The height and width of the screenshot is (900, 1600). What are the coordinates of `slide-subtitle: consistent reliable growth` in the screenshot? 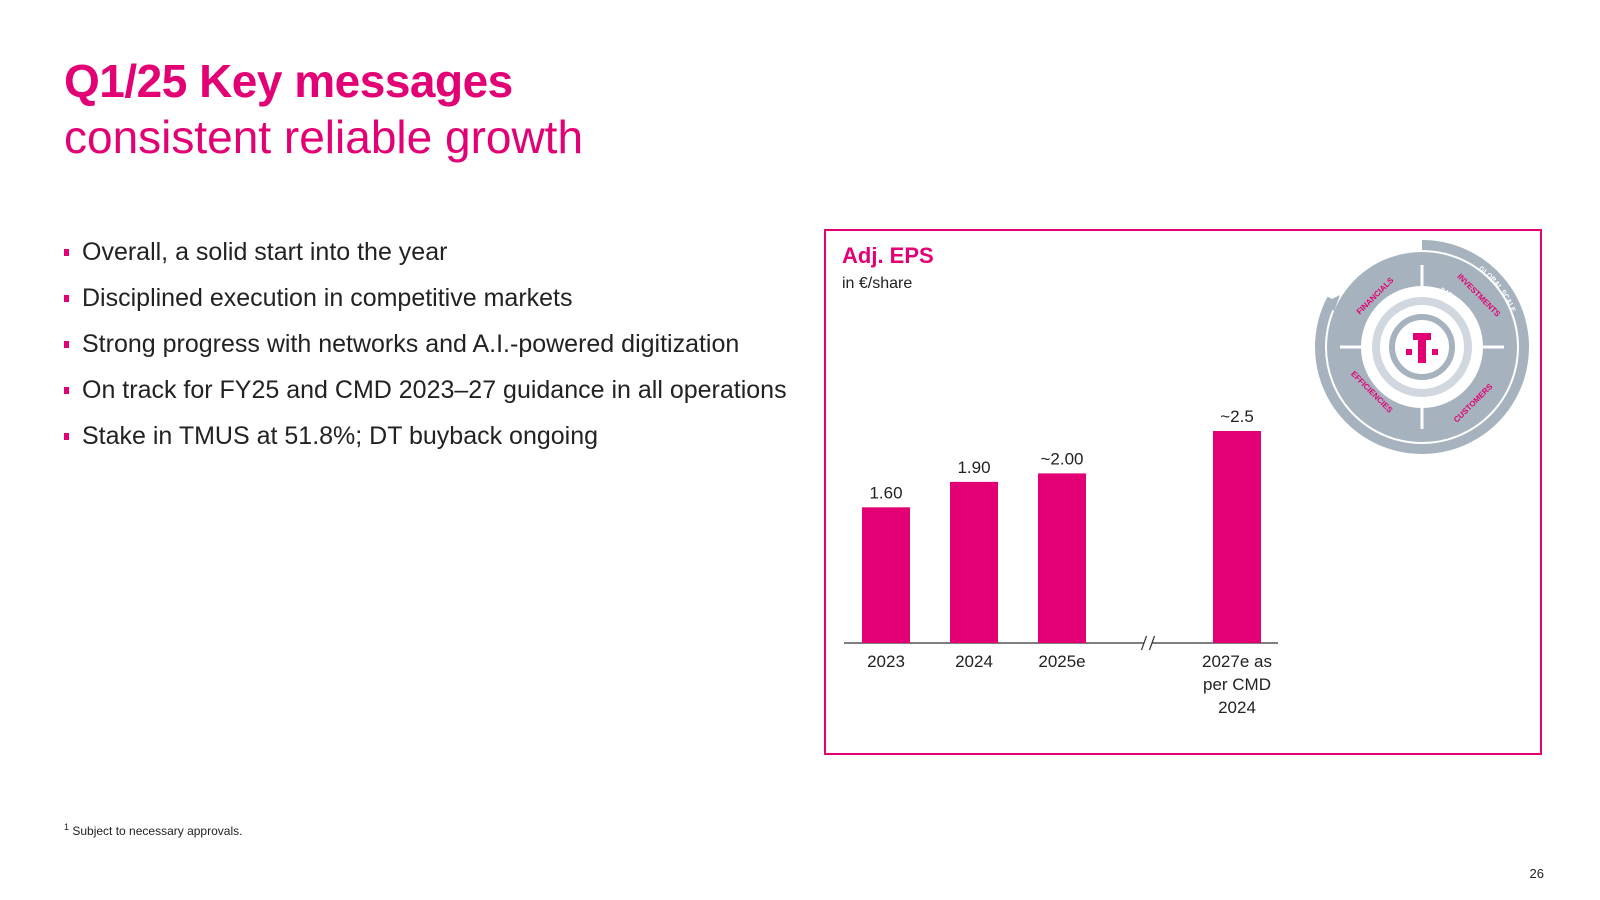 It's located at (324, 137).